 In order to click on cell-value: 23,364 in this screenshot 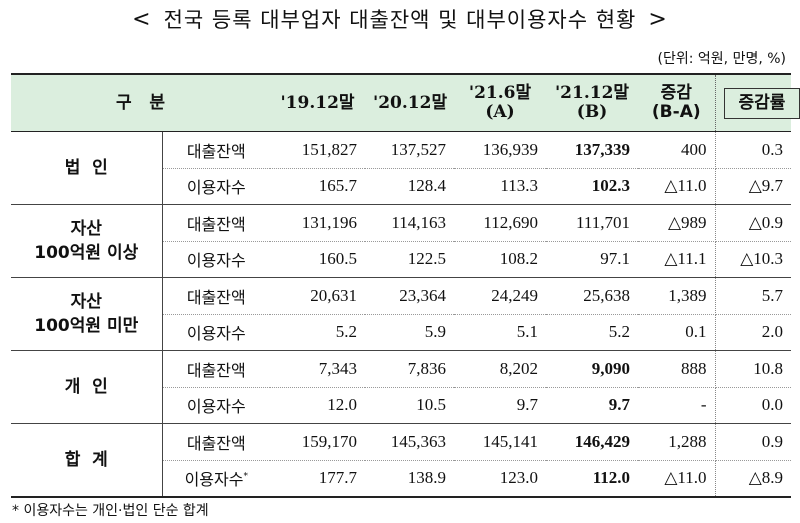, I will do `click(410, 296)`.